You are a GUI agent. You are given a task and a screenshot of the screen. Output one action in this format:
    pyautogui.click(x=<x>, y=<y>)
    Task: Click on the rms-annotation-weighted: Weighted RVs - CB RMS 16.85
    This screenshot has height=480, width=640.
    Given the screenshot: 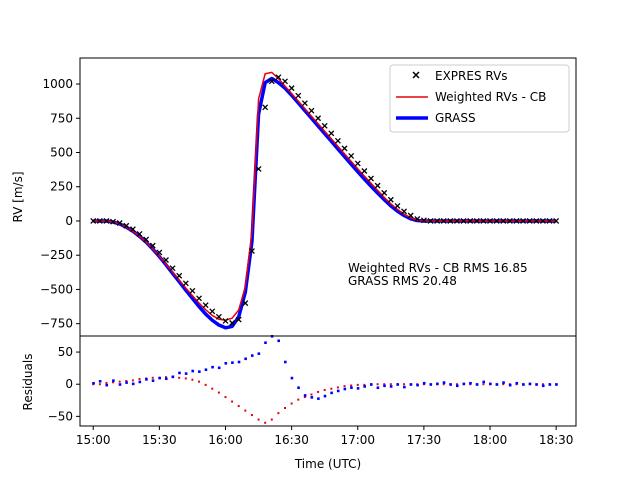 What is the action you would take?
    pyautogui.click(x=438, y=268)
    